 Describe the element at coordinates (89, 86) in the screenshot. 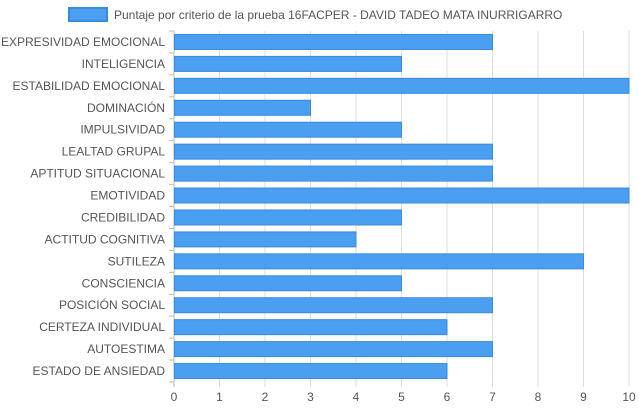

I see `category-label: ESTABILIDAD EMOCIONAL` at that location.